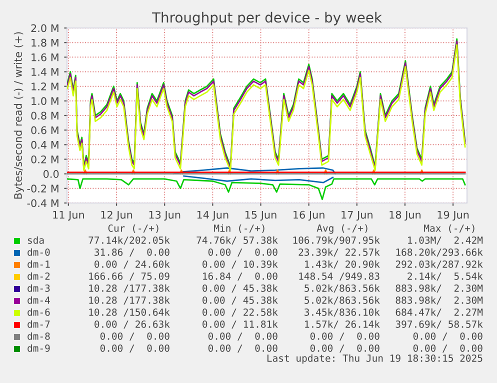 The width and height of the screenshot is (497, 383). Describe the element at coordinates (45, 72) in the screenshot. I see `y-tick-label: 1.4 M` at that location.